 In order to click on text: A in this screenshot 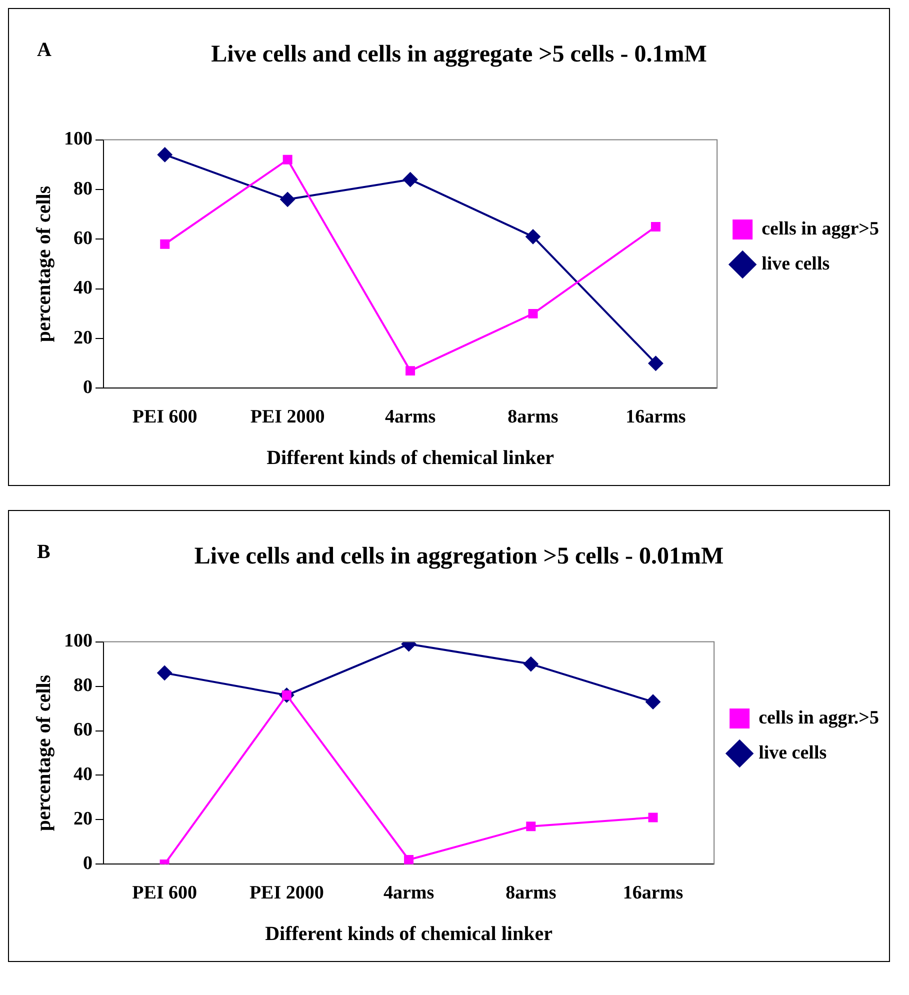, I will do `click(44, 50)`.